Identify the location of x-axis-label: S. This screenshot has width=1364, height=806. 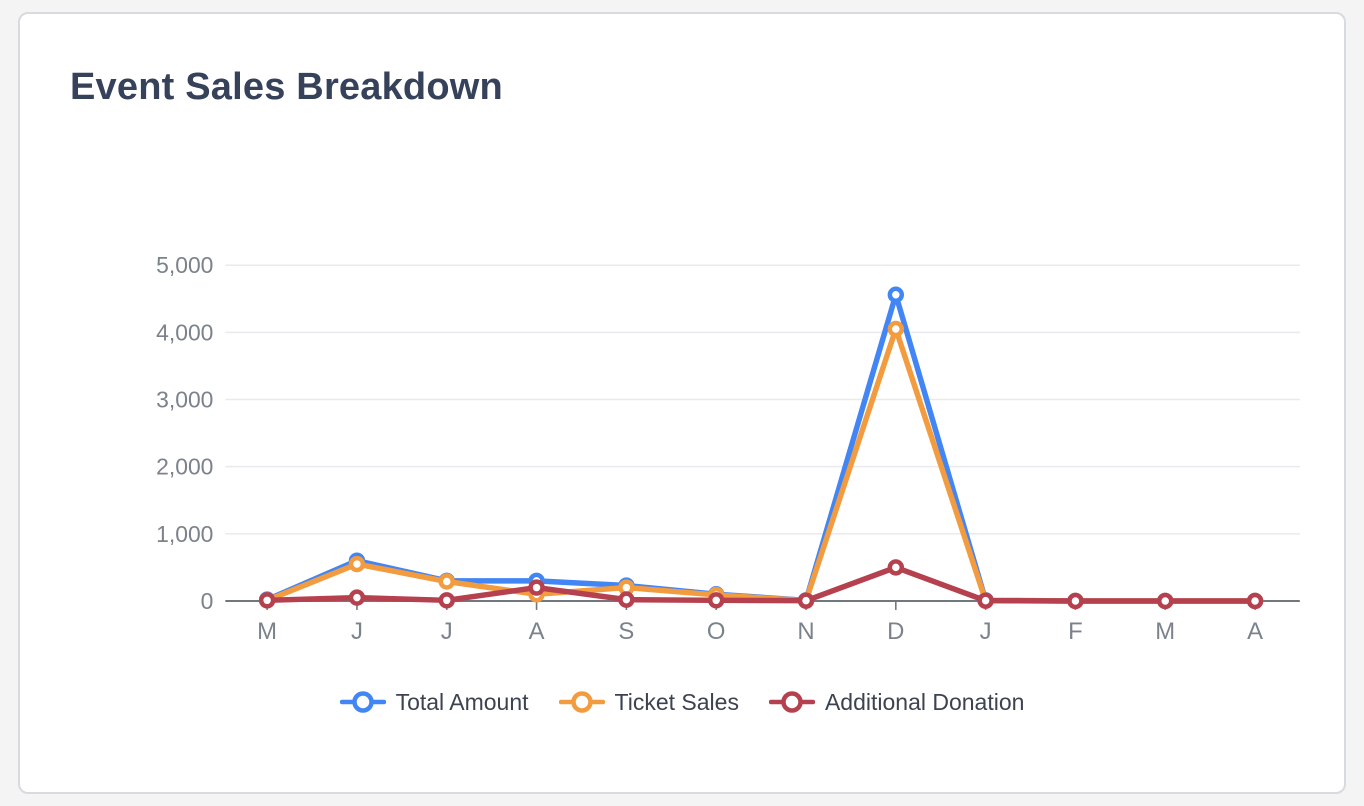
(626, 631).